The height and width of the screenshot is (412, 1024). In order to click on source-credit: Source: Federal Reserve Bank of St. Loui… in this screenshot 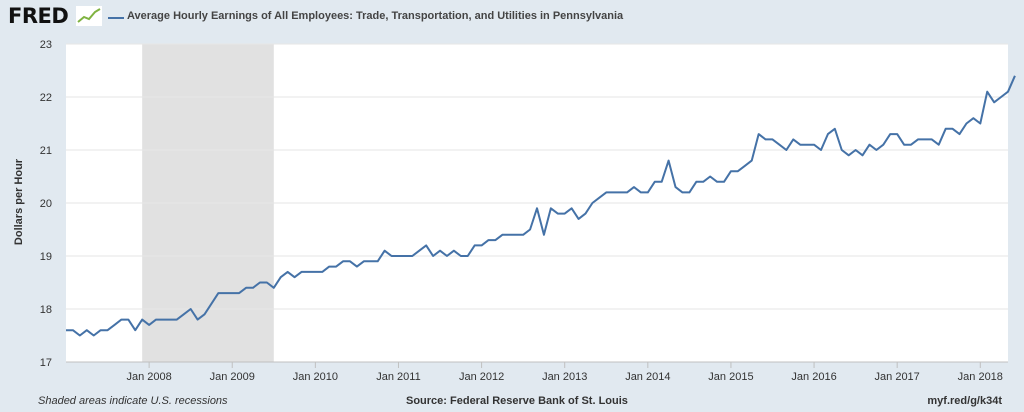, I will do `click(517, 401)`.